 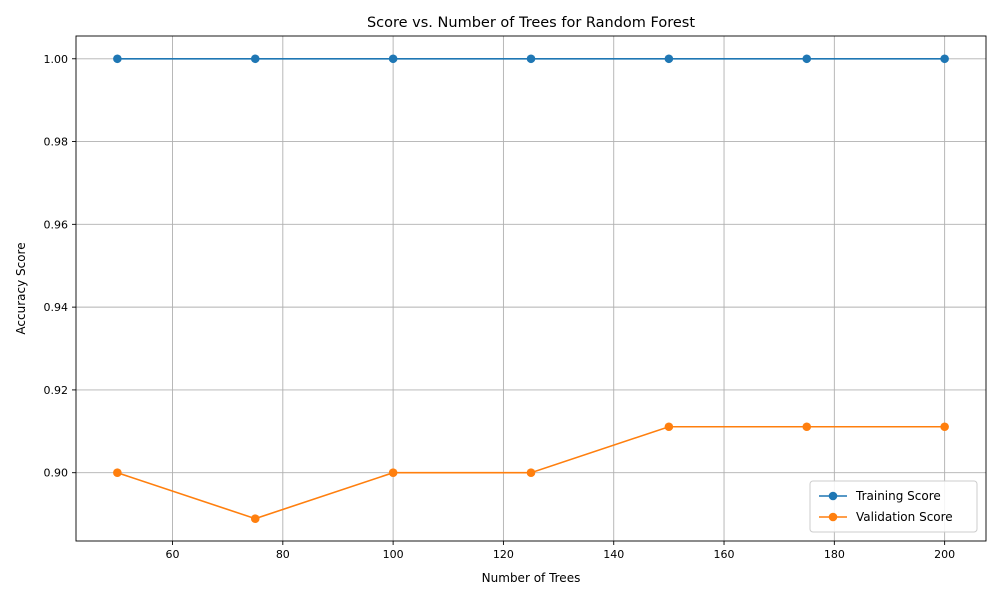 What do you see at coordinates (944, 554) in the screenshot?
I see `x-tick-label: 200` at bounding box center [944, 554].